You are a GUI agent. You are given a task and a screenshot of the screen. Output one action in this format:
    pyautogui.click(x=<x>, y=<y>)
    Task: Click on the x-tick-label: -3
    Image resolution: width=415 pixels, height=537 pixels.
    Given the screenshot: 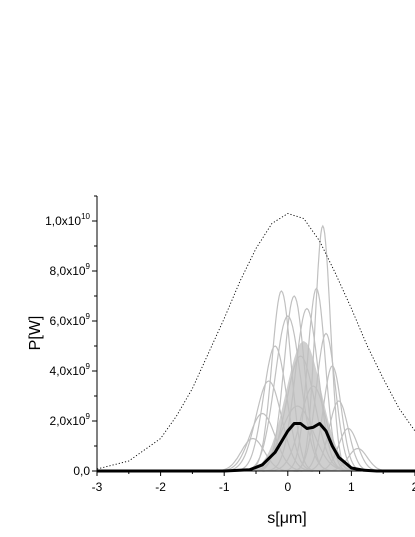 What is the action you would take?
    pyautogui.click(x=97, y=487)
    